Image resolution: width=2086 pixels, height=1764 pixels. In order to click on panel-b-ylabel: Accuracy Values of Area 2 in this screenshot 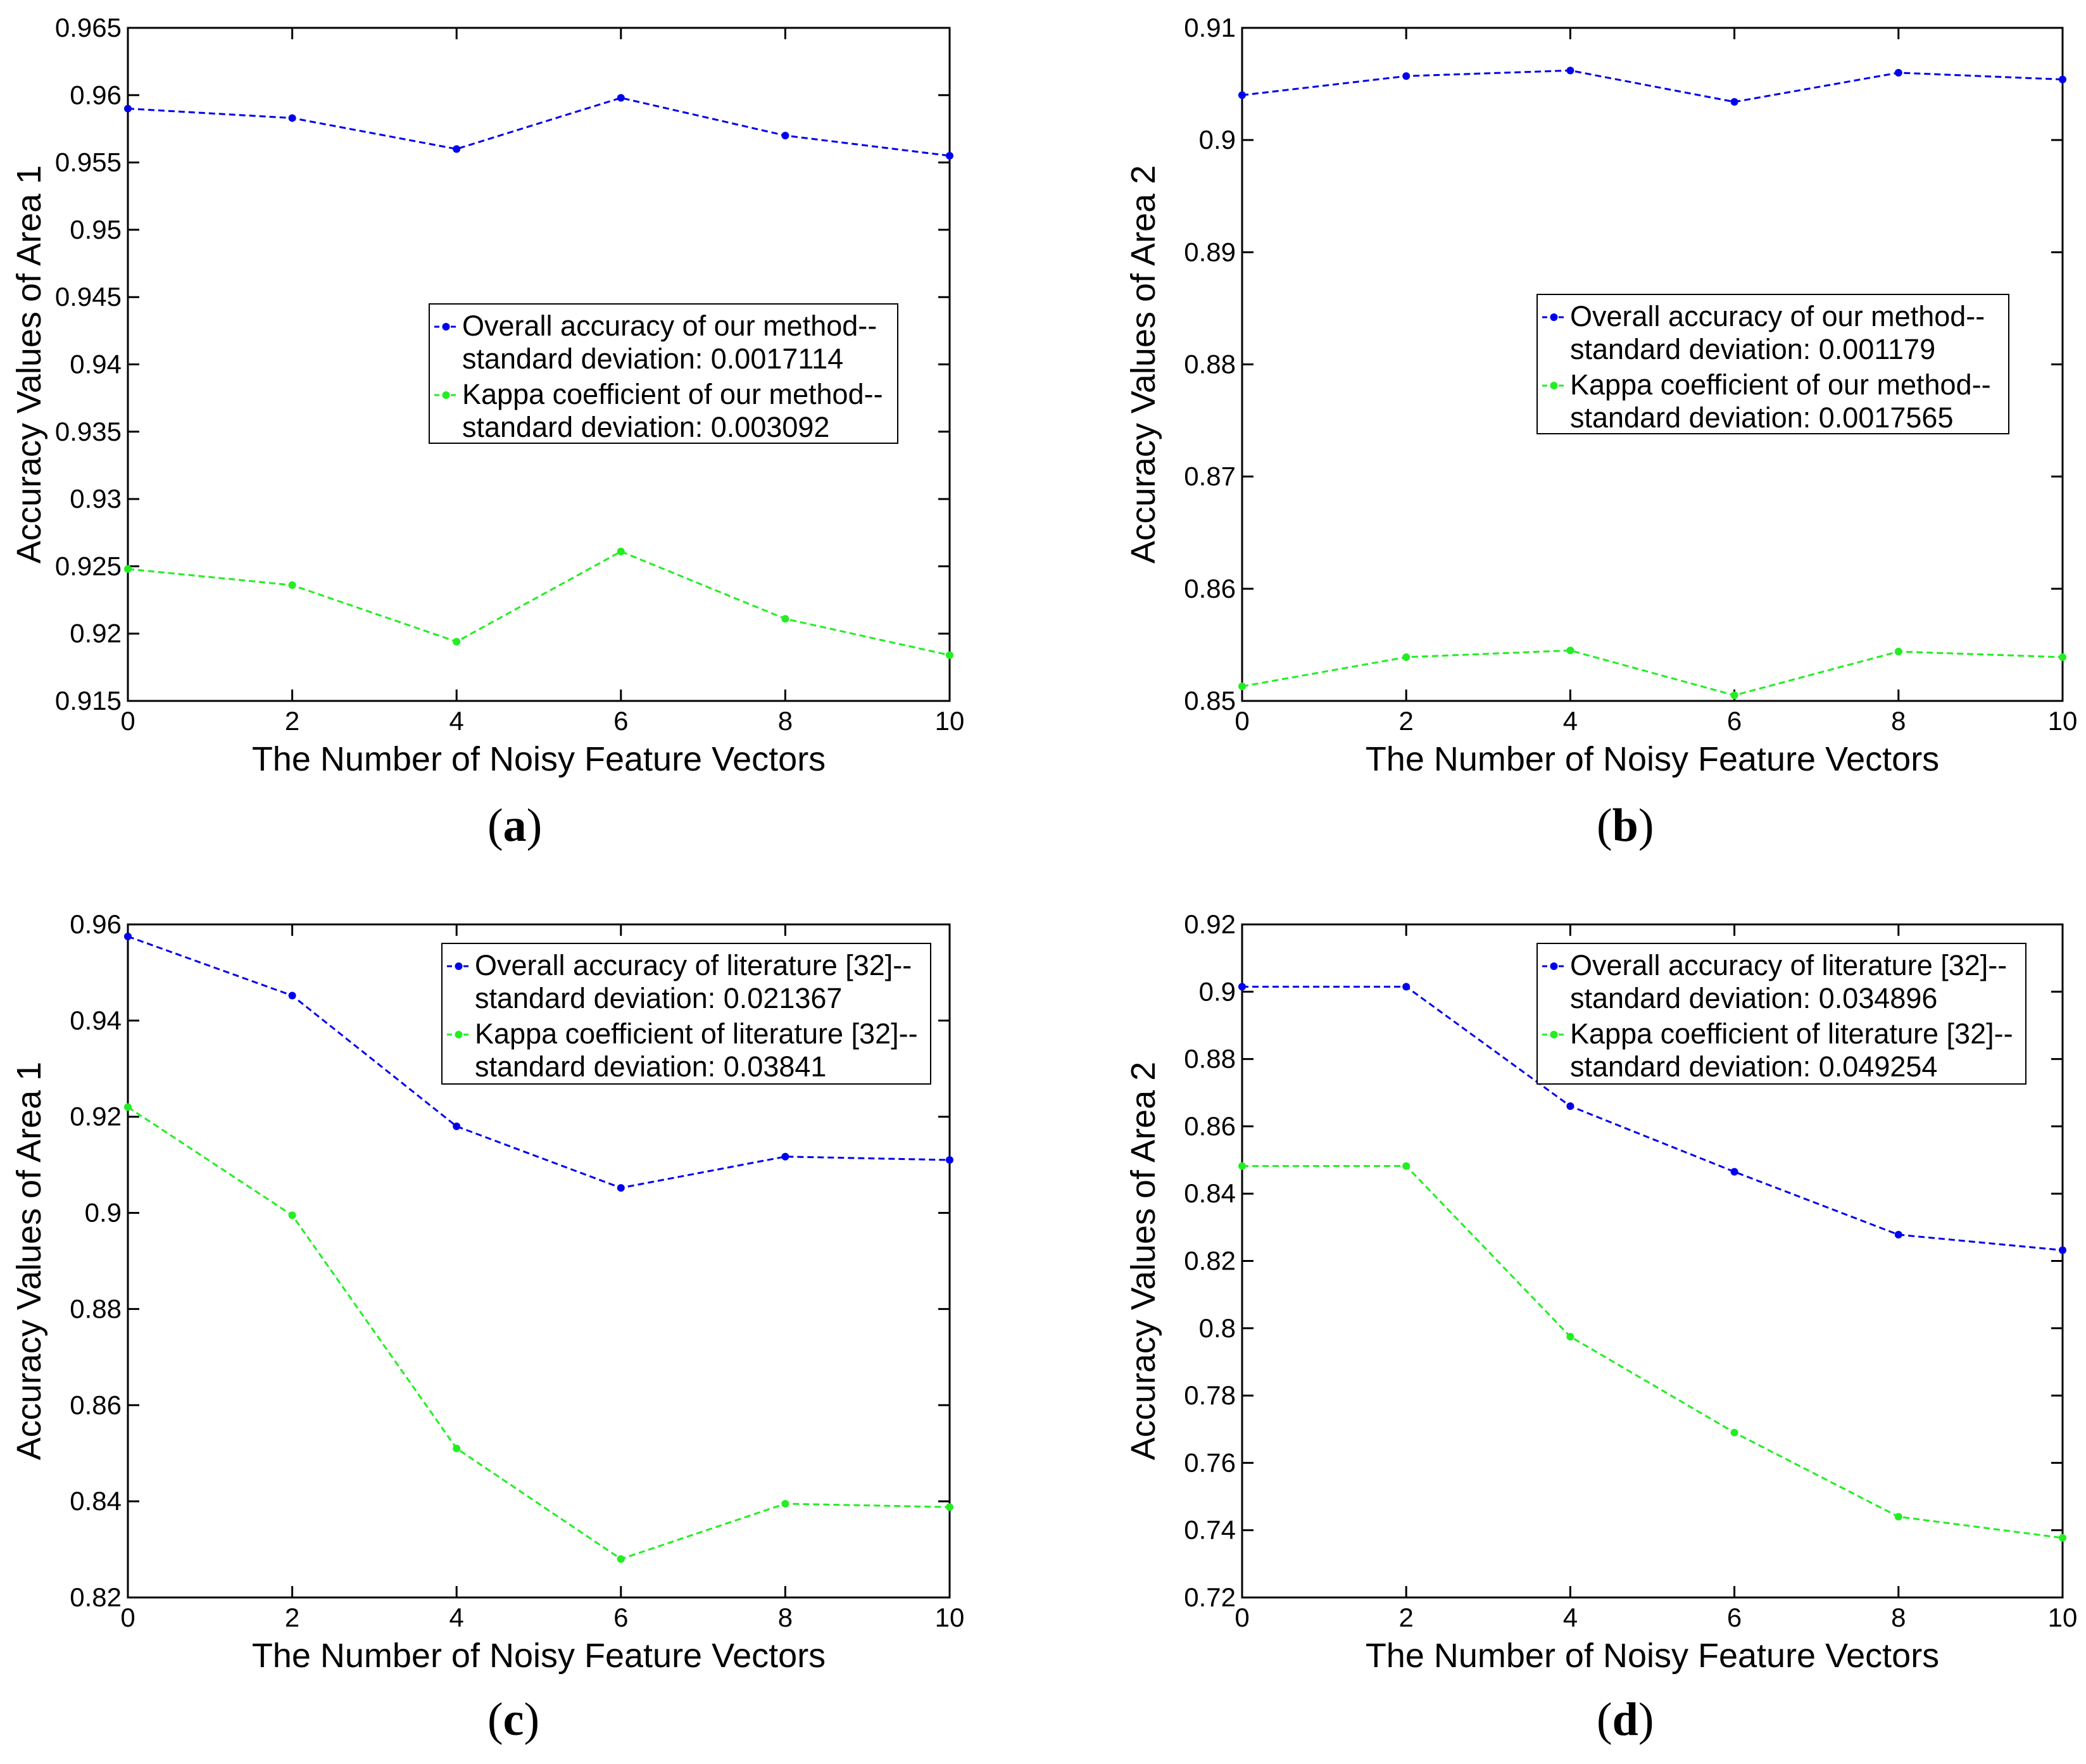, I will do `click(1143, 364)`.